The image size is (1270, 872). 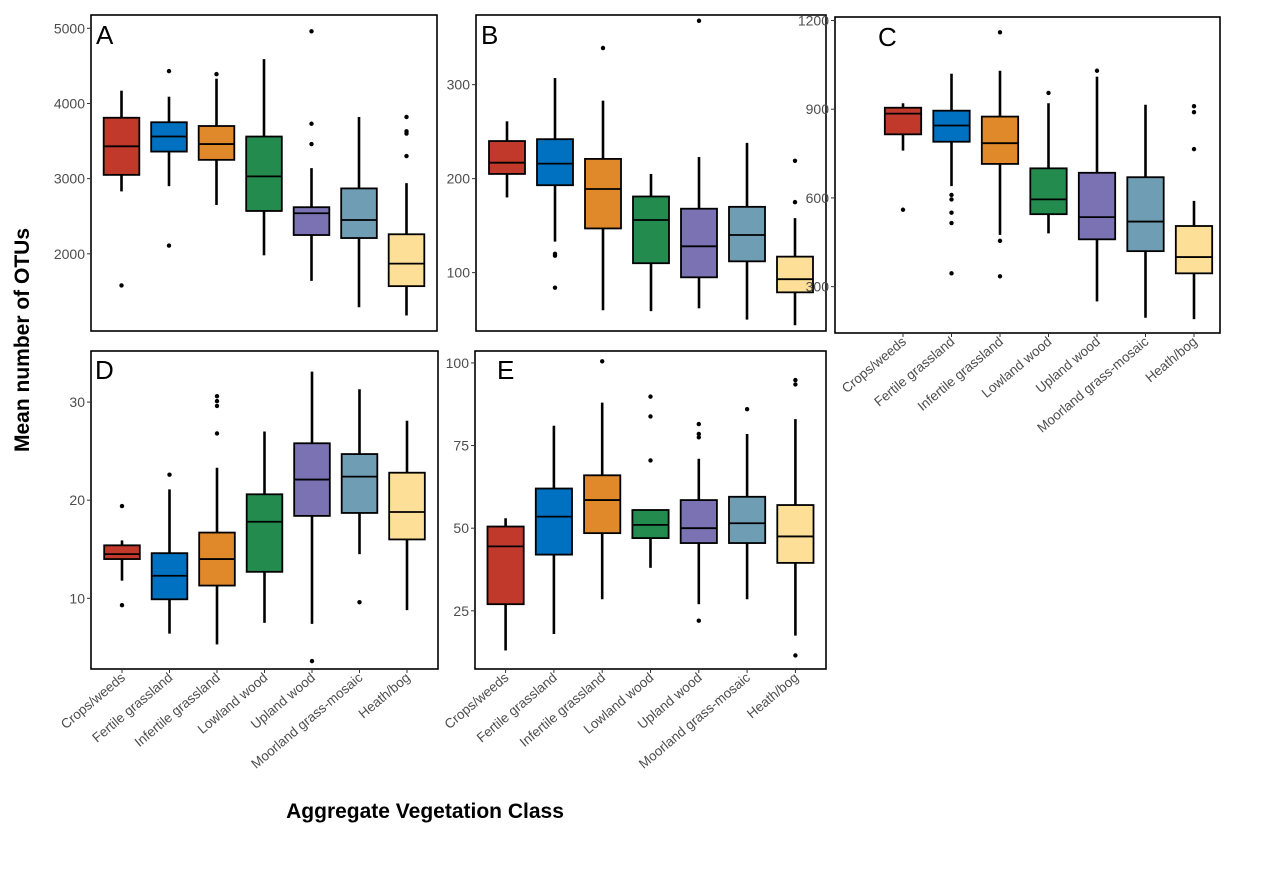 I want to click on y-tick-label: 75, so click(x=461, y=446).